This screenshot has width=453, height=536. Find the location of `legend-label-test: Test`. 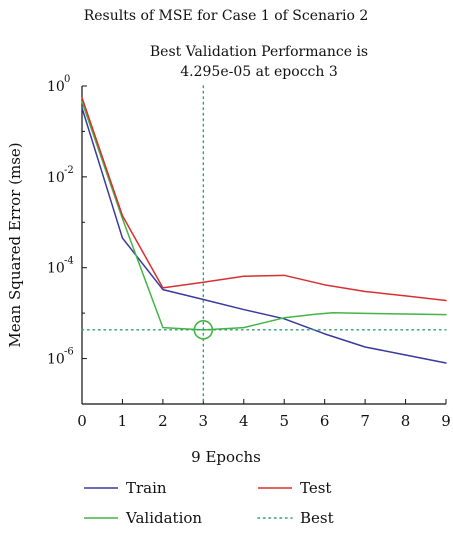

legend-label-test: Test is located at coordinates (315, 488).